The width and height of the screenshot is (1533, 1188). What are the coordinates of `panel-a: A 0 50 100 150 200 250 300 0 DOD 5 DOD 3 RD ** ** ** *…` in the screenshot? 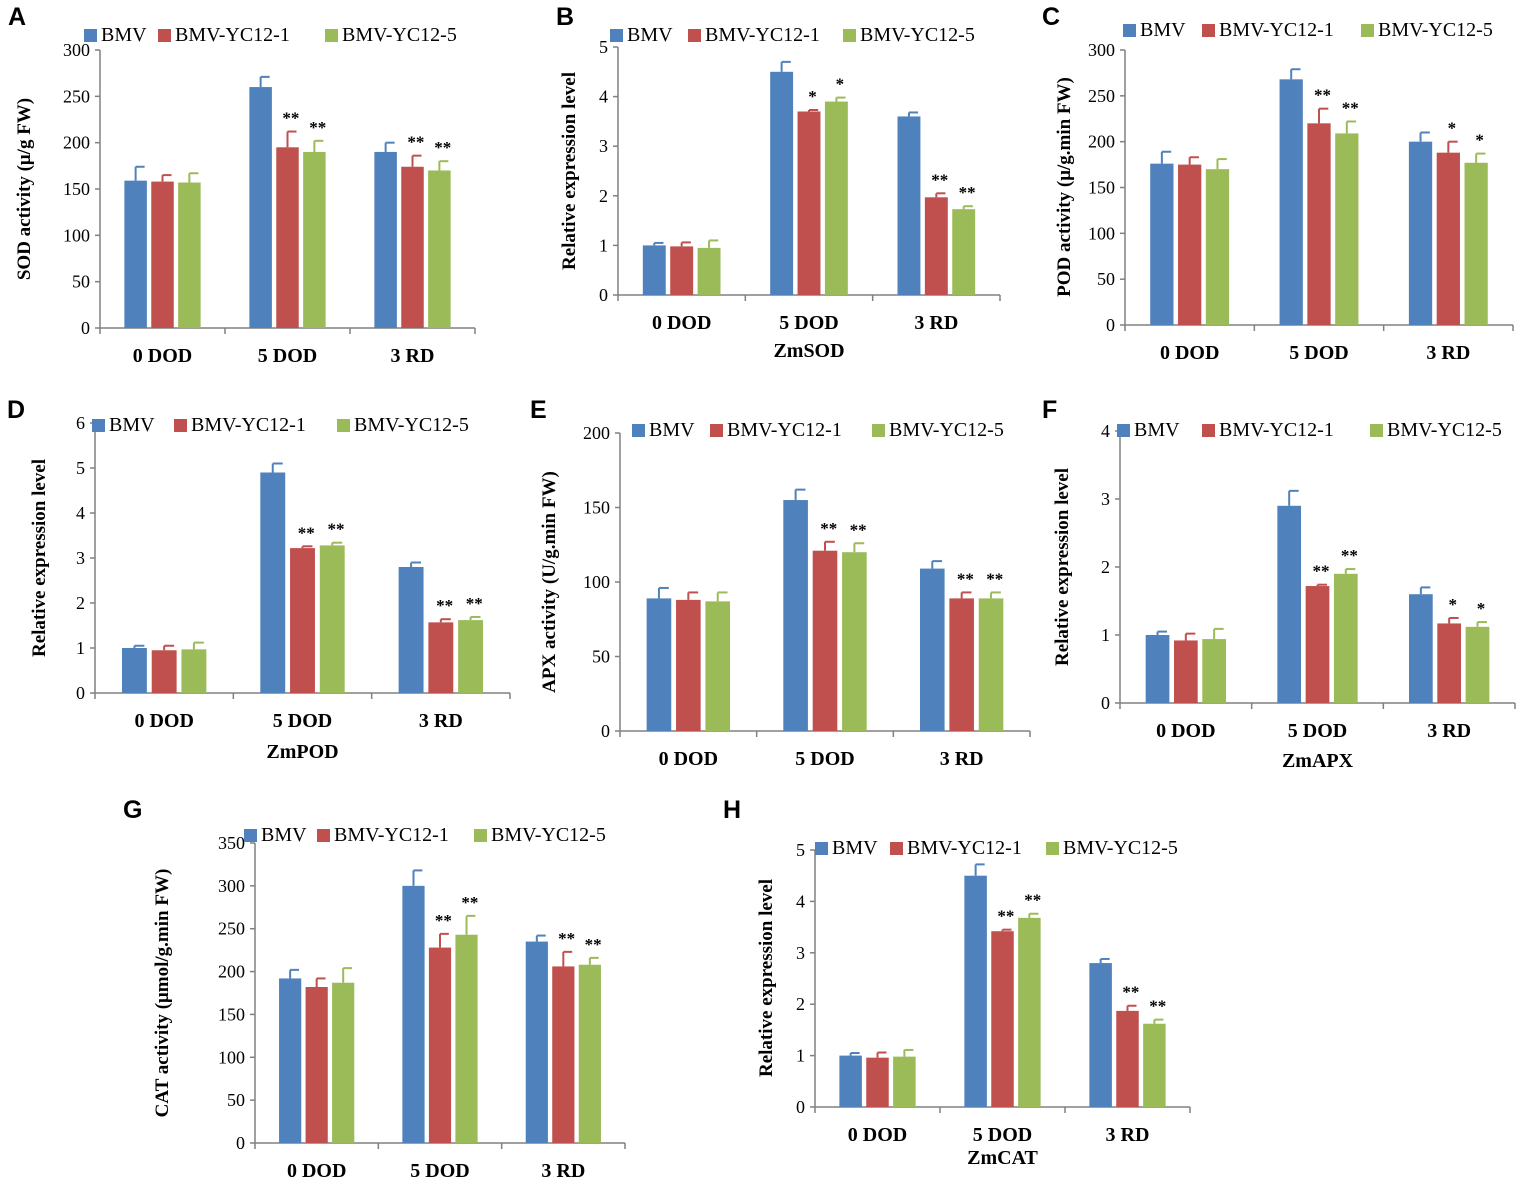 It's located at (242, 185).